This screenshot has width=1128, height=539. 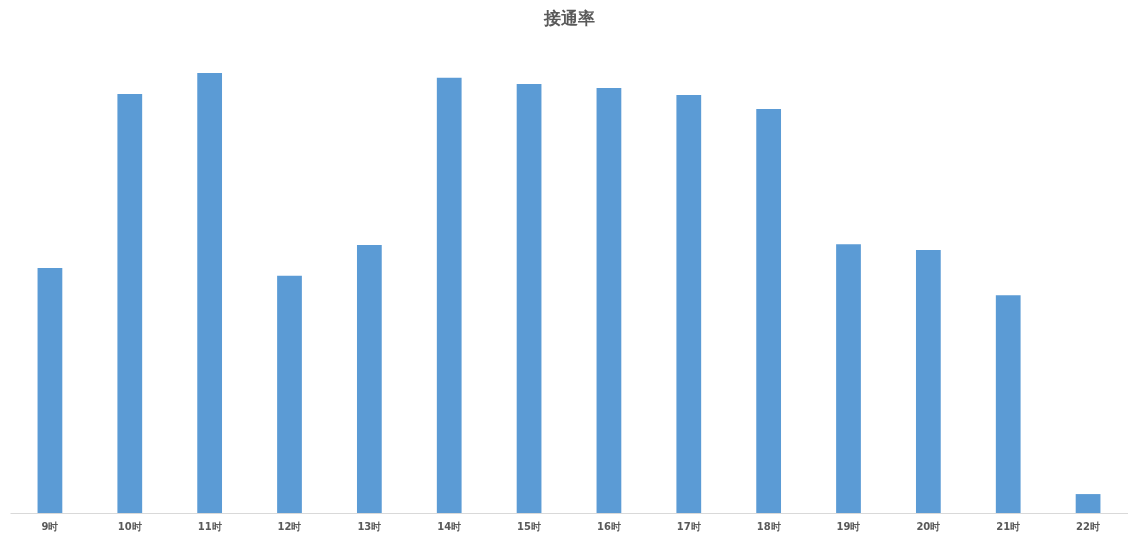 What do you see at coordinates (369, 526) in the screenshot?
I see `x-tick-label: 13时` at bounding box center [369, 526].